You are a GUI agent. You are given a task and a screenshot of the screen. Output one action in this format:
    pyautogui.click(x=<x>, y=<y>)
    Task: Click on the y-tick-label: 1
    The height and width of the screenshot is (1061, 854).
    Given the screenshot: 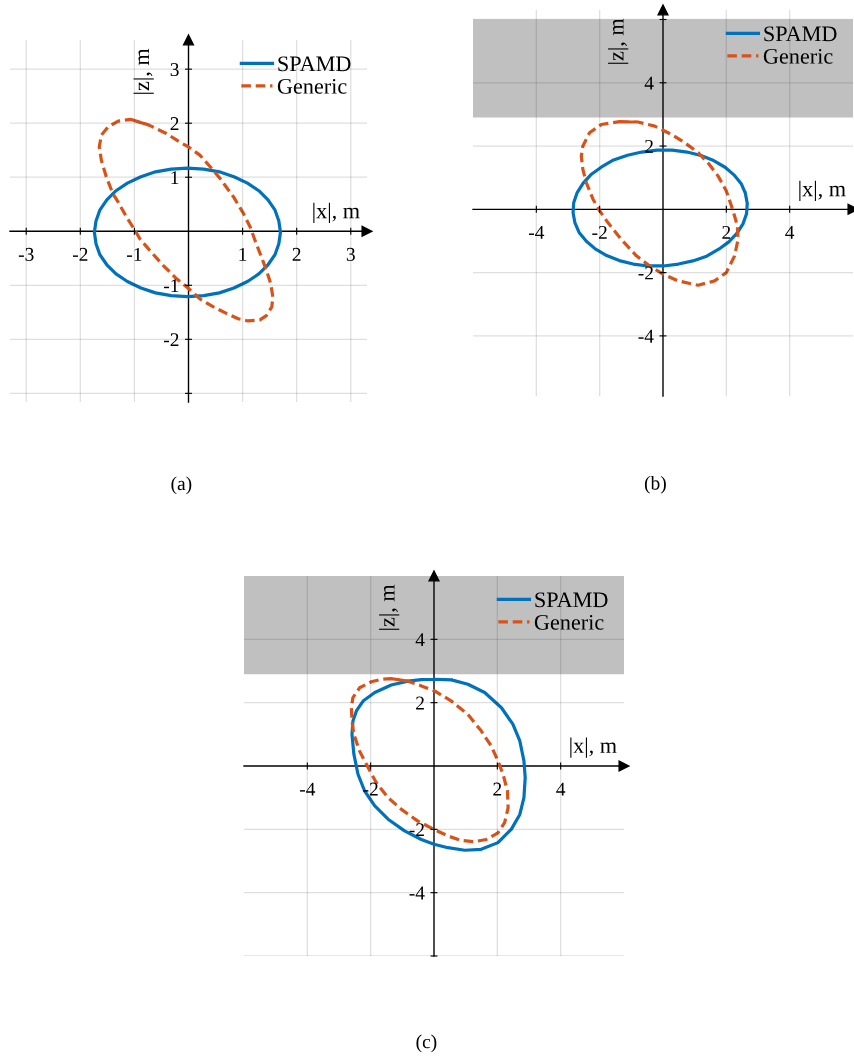 What is the action you would take?
    pyautogui.click(x=175, y=177)
    